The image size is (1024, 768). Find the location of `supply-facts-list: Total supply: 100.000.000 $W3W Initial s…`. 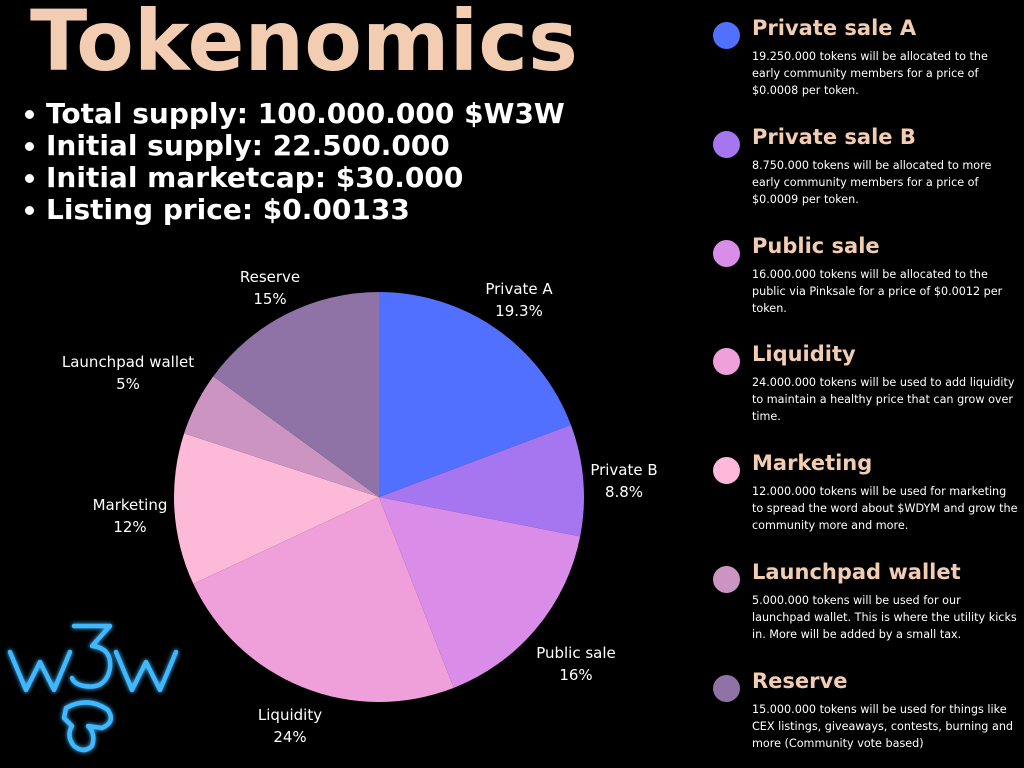

supply-facts-list: Total supply: 100.000.000 $W3W Initial s… is located at coordinates (292, 162).